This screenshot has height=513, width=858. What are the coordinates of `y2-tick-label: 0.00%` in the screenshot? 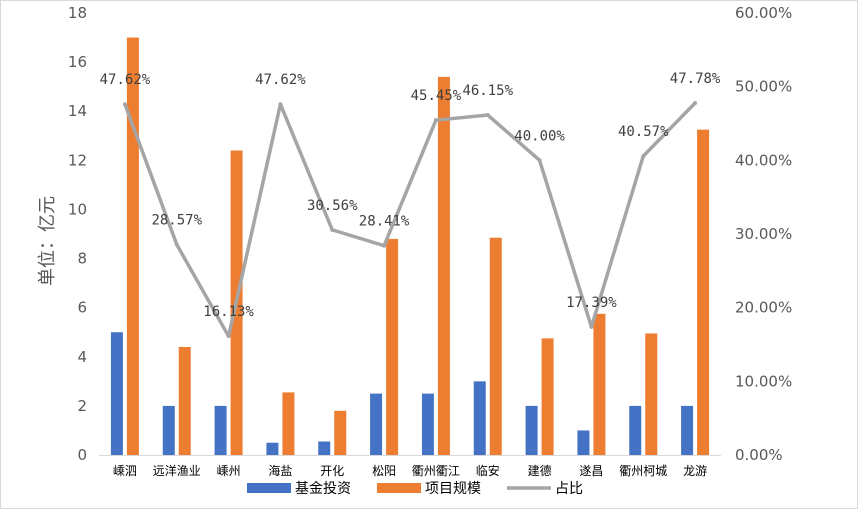 It's located at (759, 455).